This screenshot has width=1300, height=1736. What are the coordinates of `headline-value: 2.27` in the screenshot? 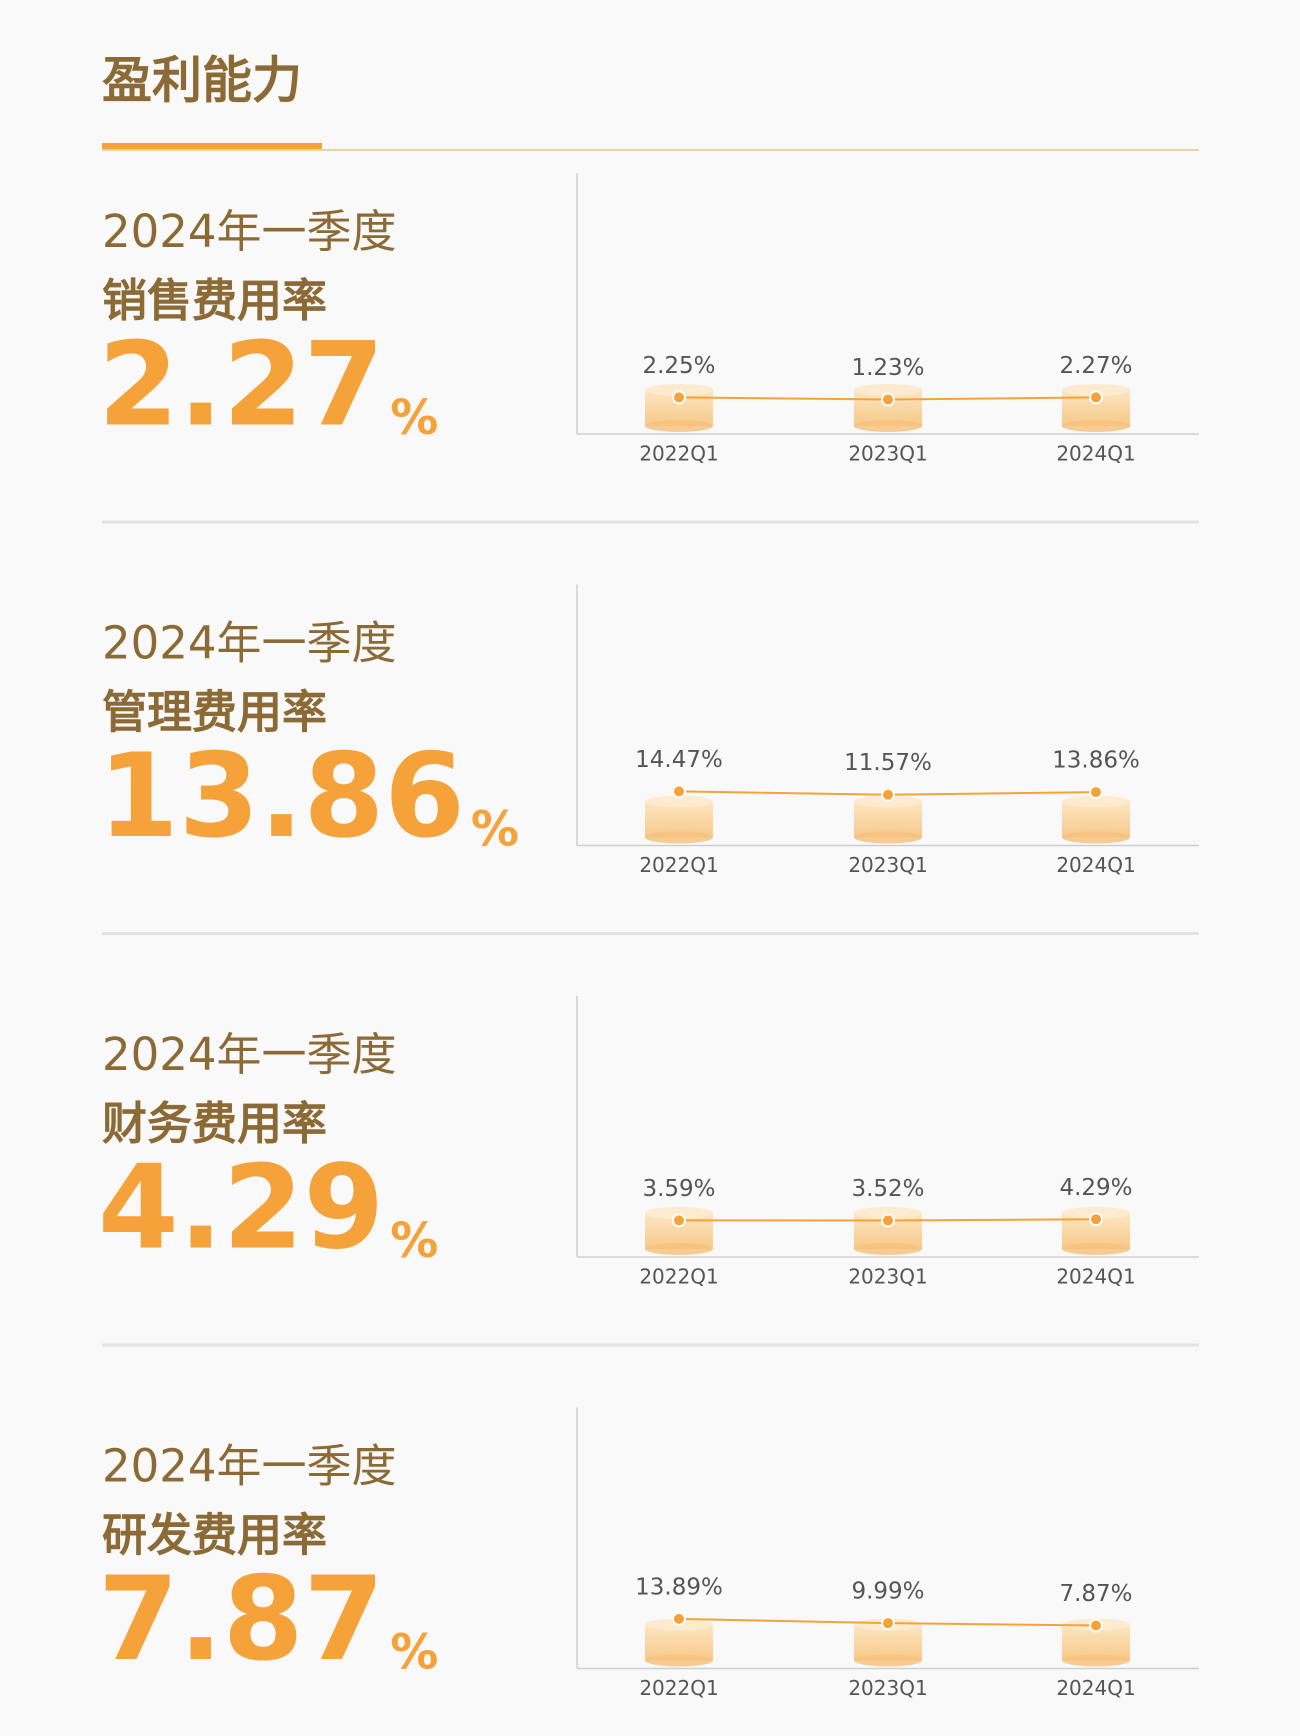 It's located at (241, 385).